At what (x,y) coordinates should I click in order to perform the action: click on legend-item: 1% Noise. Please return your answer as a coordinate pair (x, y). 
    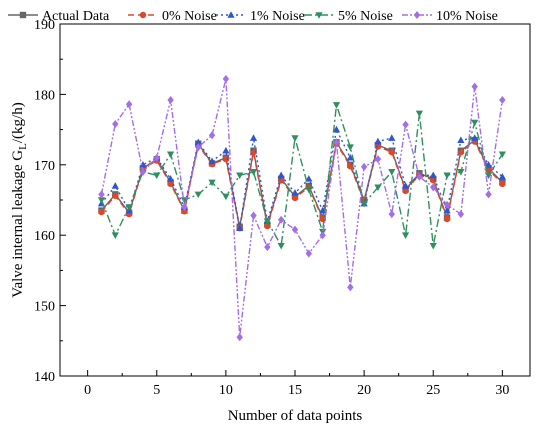
    Looking at the image, I should click on (260, 16).